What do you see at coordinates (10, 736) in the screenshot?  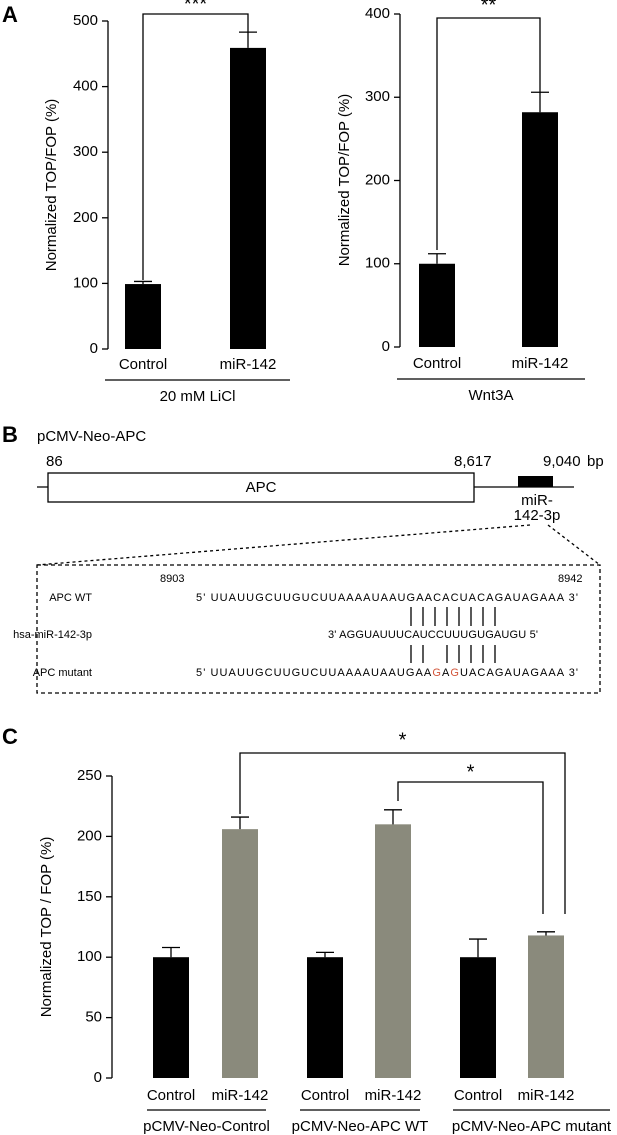 I see `panel-label: C` at bounding box center [10, 736].